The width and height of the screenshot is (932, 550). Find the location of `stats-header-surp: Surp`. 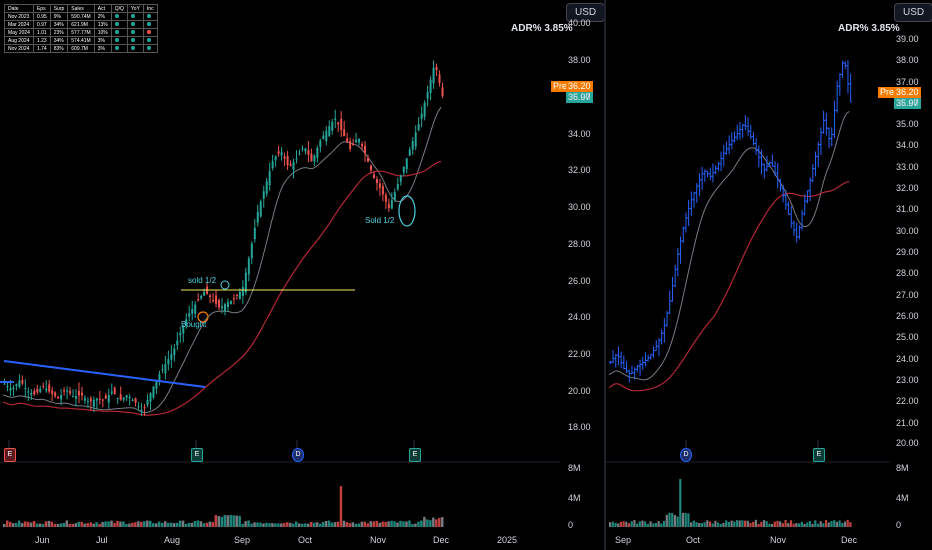

stats-header-surp: Surp is located at coordinates (59, 8).